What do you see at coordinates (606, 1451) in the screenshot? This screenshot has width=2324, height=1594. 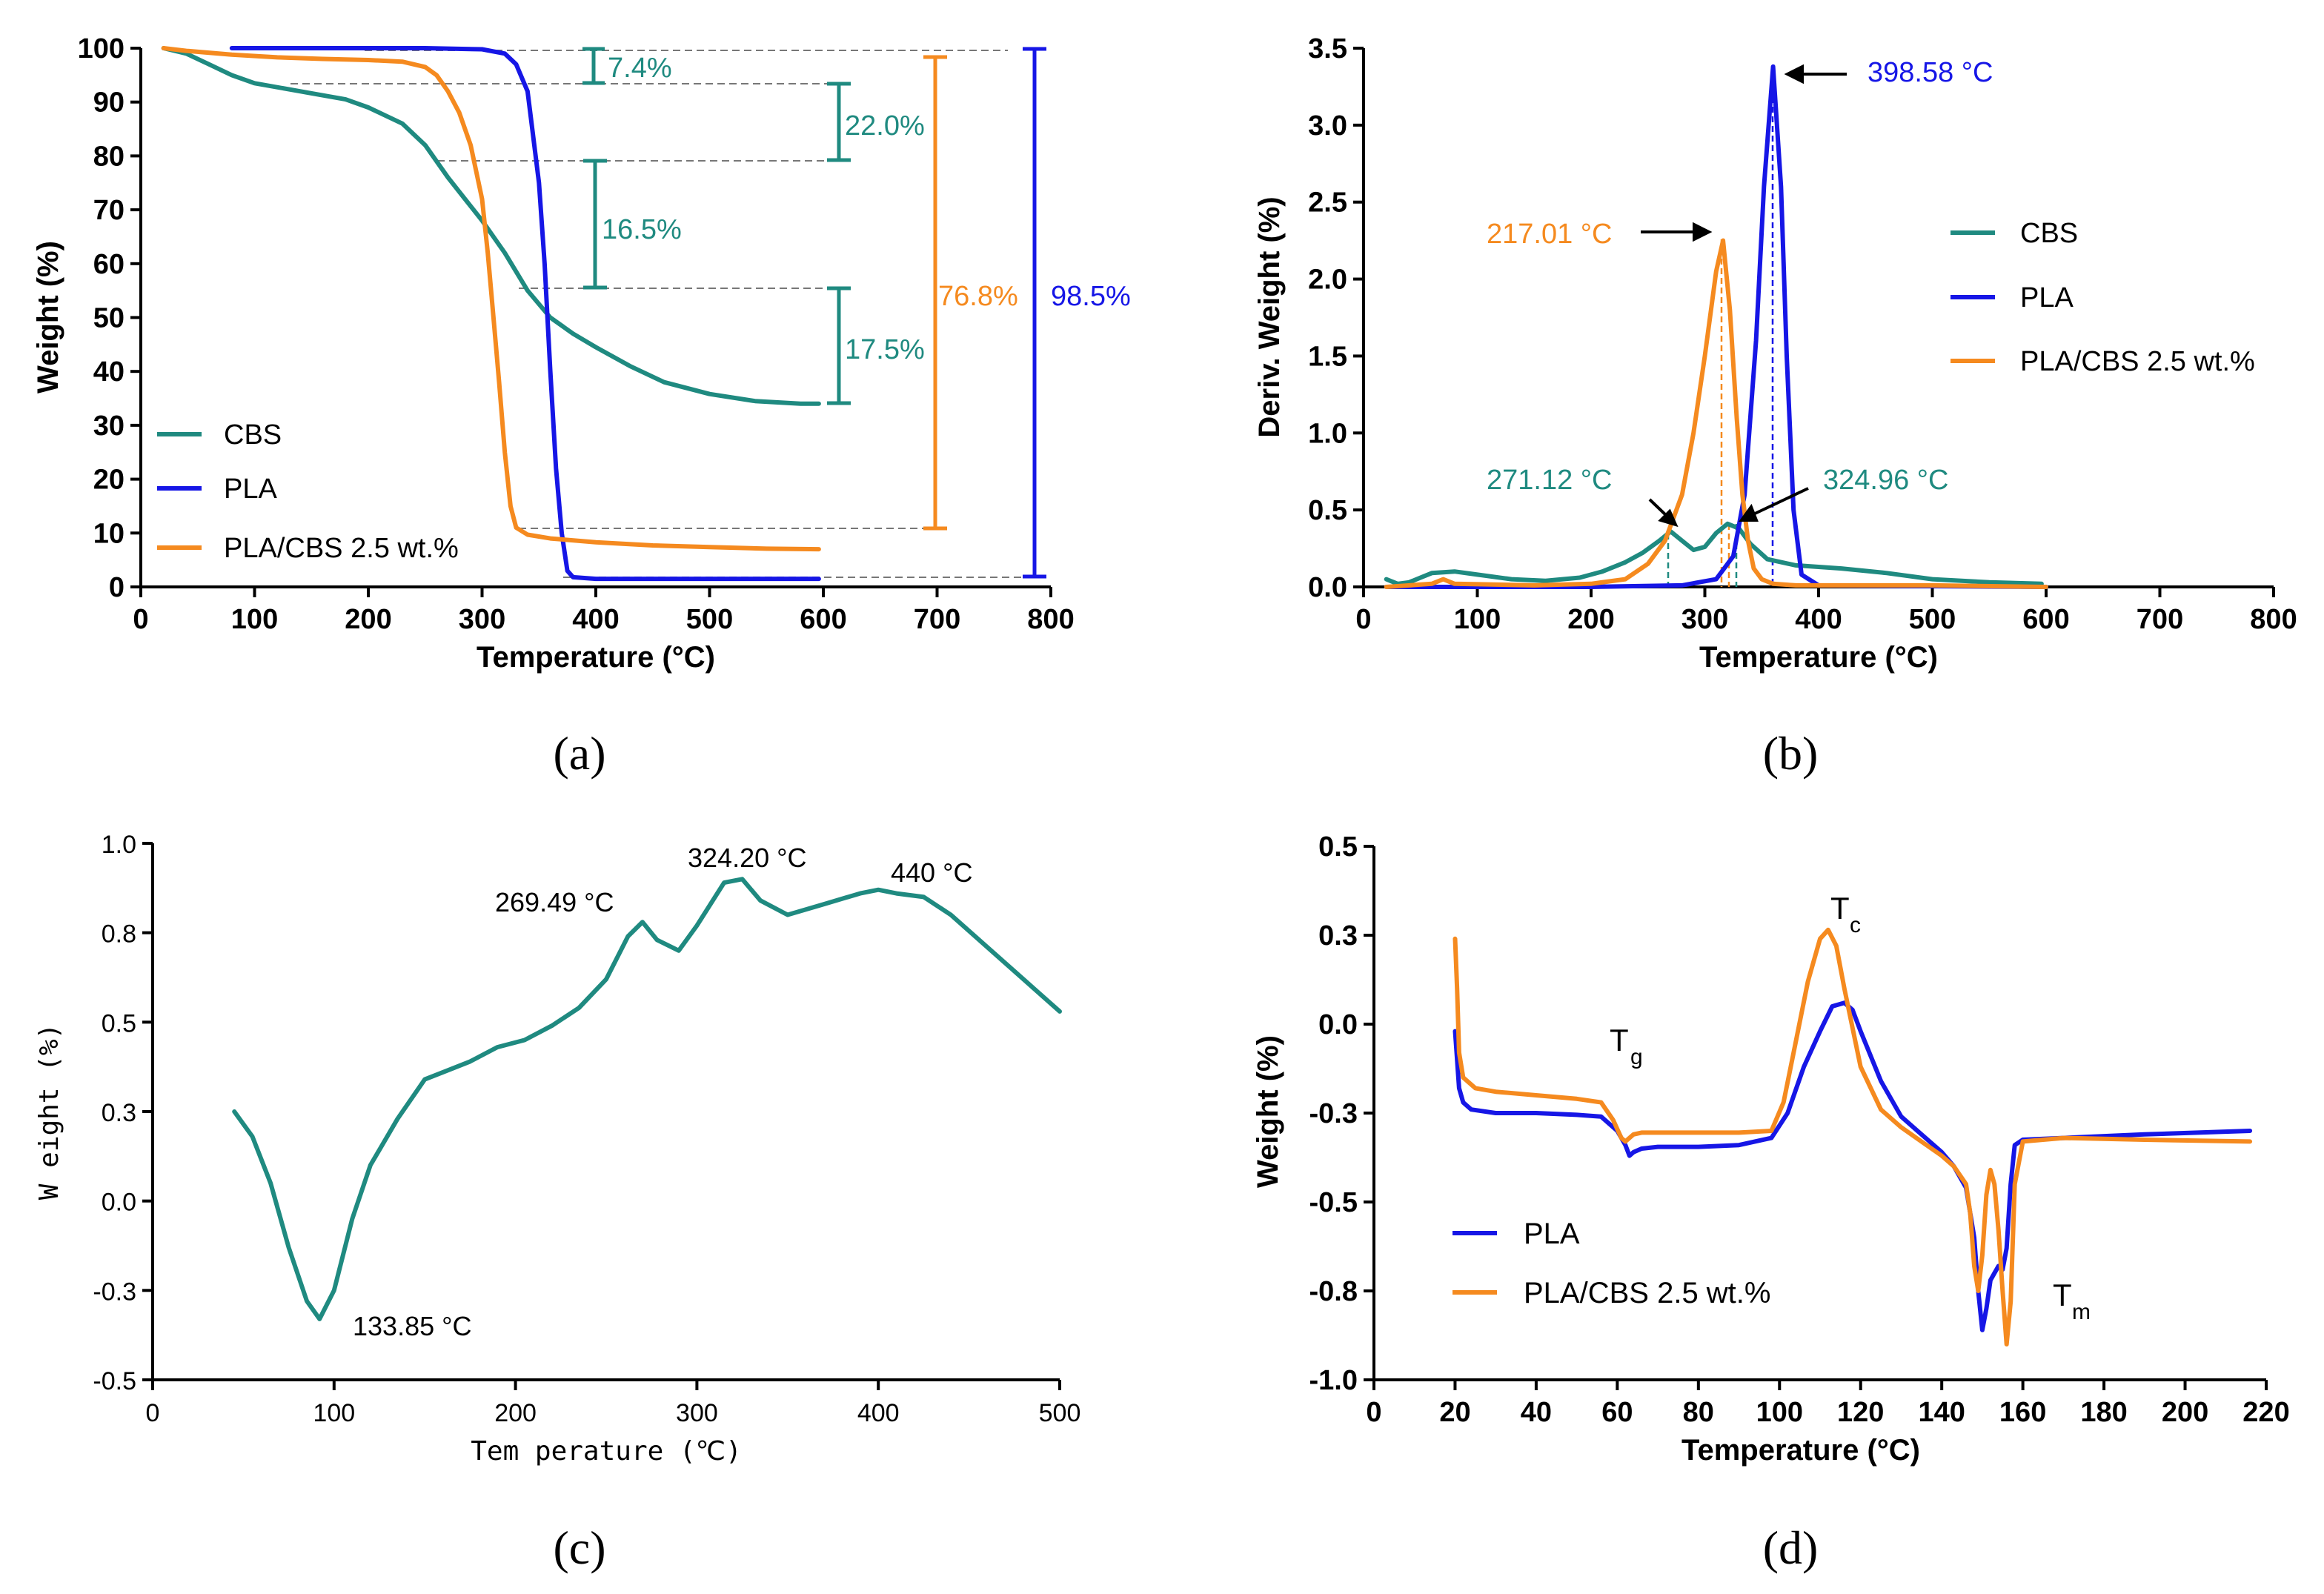 I see `c-x-label: Tem perature (℃)` at bounding box center [606, 1451].